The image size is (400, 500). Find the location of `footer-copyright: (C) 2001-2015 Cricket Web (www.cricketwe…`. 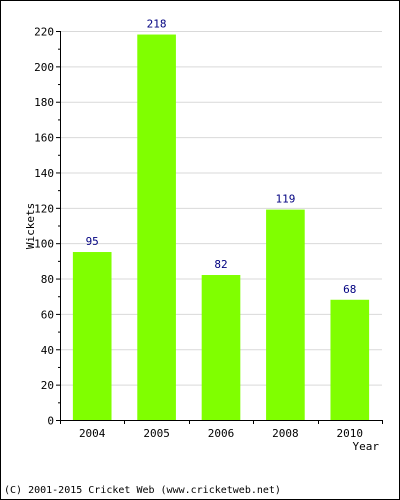

footer-copyright: (C) 2001-2015 Cricket Web (www.cricketwe… is located at coordinates (142, 490).